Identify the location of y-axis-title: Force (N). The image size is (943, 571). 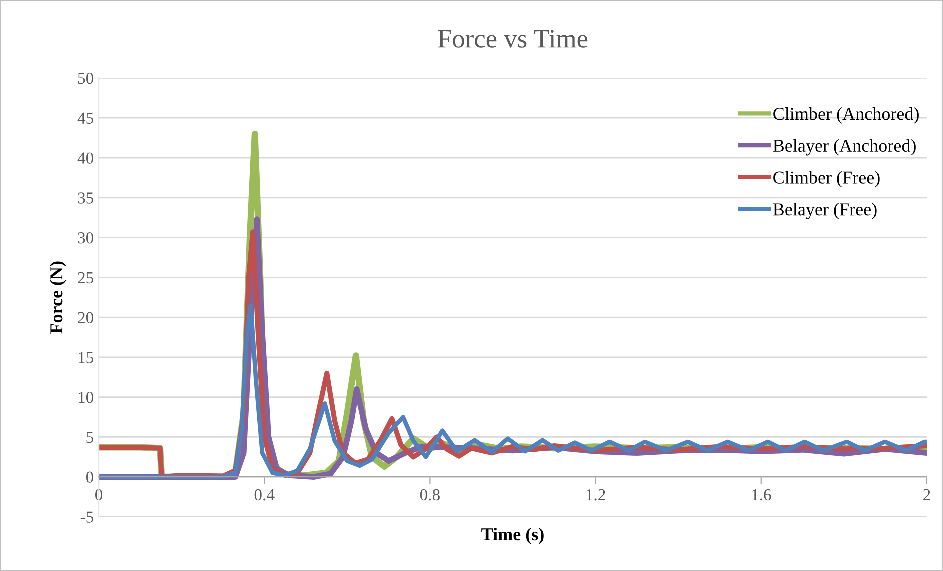
(58, 298).